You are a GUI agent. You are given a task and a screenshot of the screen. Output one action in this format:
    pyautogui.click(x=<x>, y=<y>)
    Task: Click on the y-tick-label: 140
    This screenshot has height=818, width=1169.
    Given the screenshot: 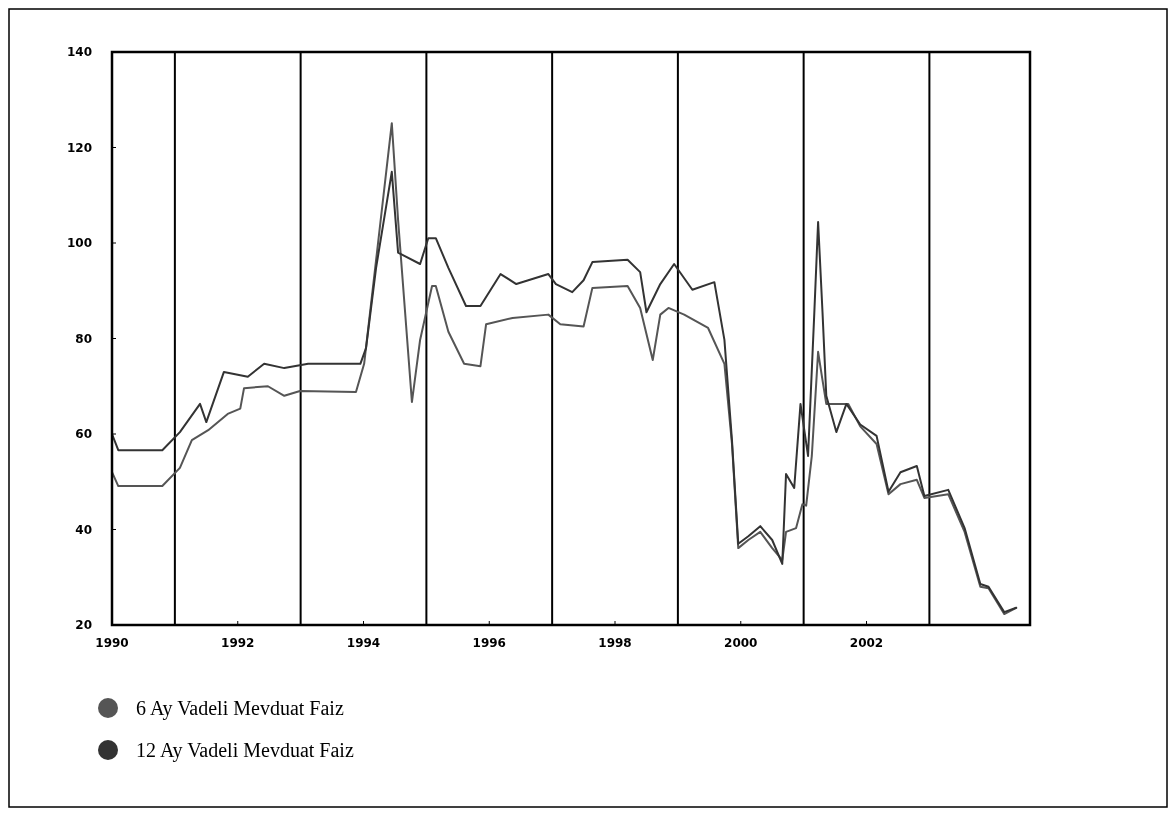 What is the action you would take?
    pyautogui.click(x=79, y=52)
    